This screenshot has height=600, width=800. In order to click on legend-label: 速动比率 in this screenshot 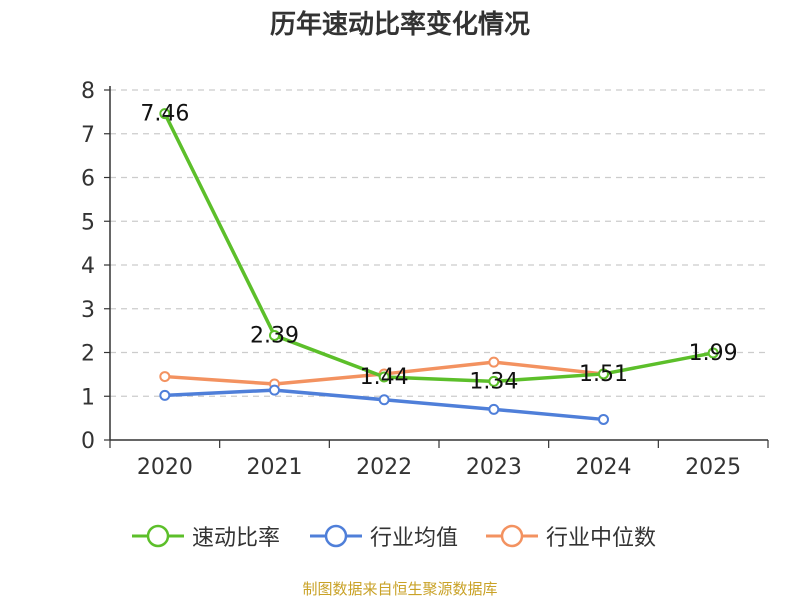, I will do `click(236, 538)`.